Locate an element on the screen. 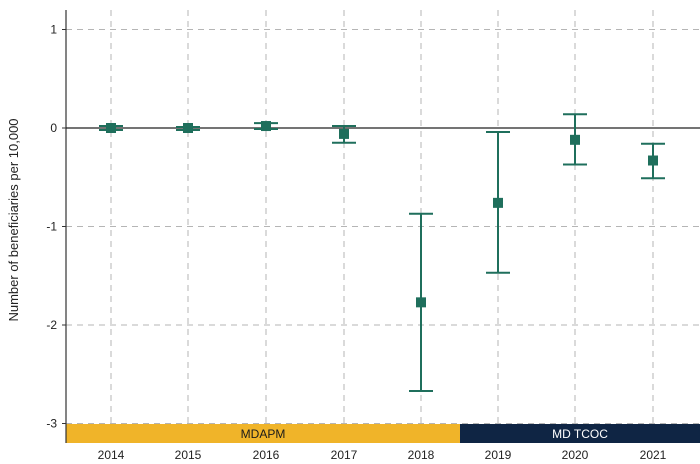  x-tick-label: 2020 is located at coordinates (575, 455).